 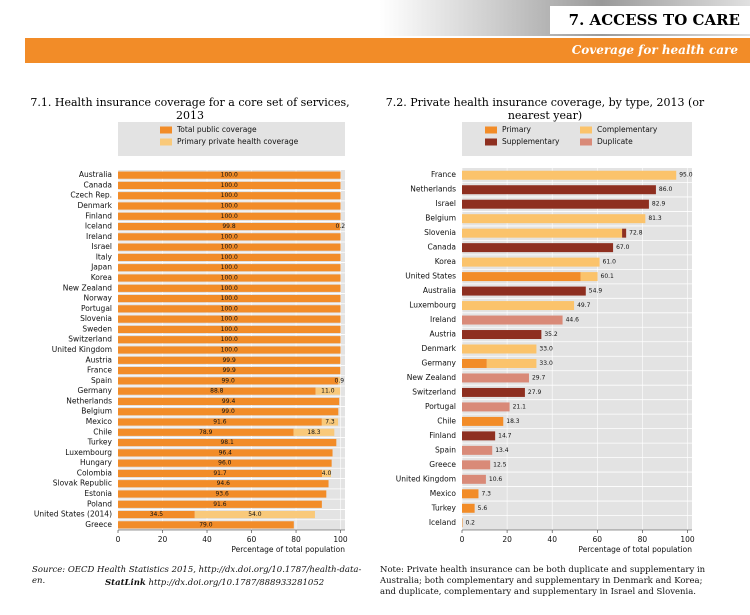 What do you see at coordinates (686, 175) in the screenshot?
I see `total-label: 95.0` at bounding box center [686, 175].